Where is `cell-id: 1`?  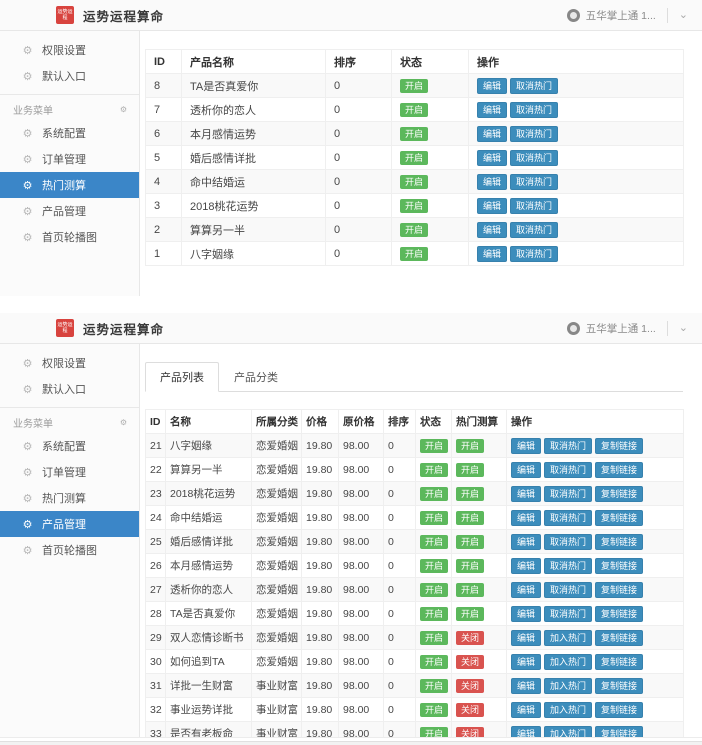
cell-id: 1 is located at coordinates (163, 253).